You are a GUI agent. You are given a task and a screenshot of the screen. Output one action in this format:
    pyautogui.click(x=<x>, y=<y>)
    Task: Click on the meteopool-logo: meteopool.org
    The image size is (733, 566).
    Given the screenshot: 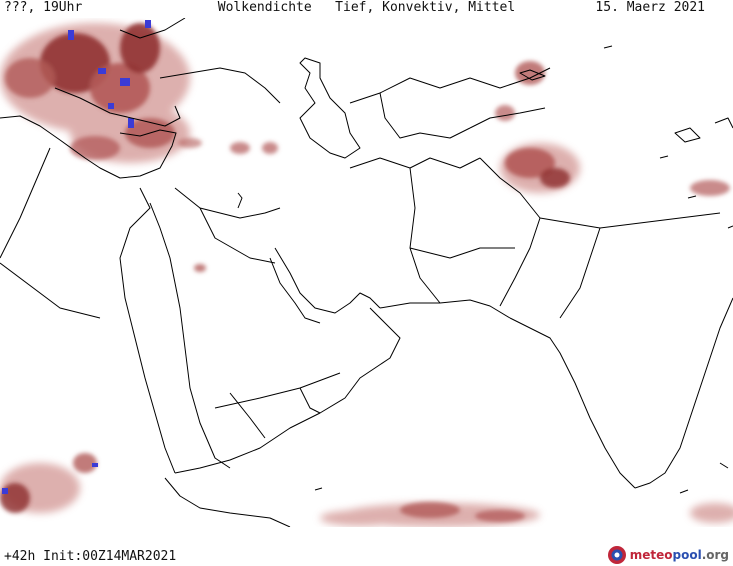 What is the action you would take?
    pyautogui.click(x=668, y=555)
    